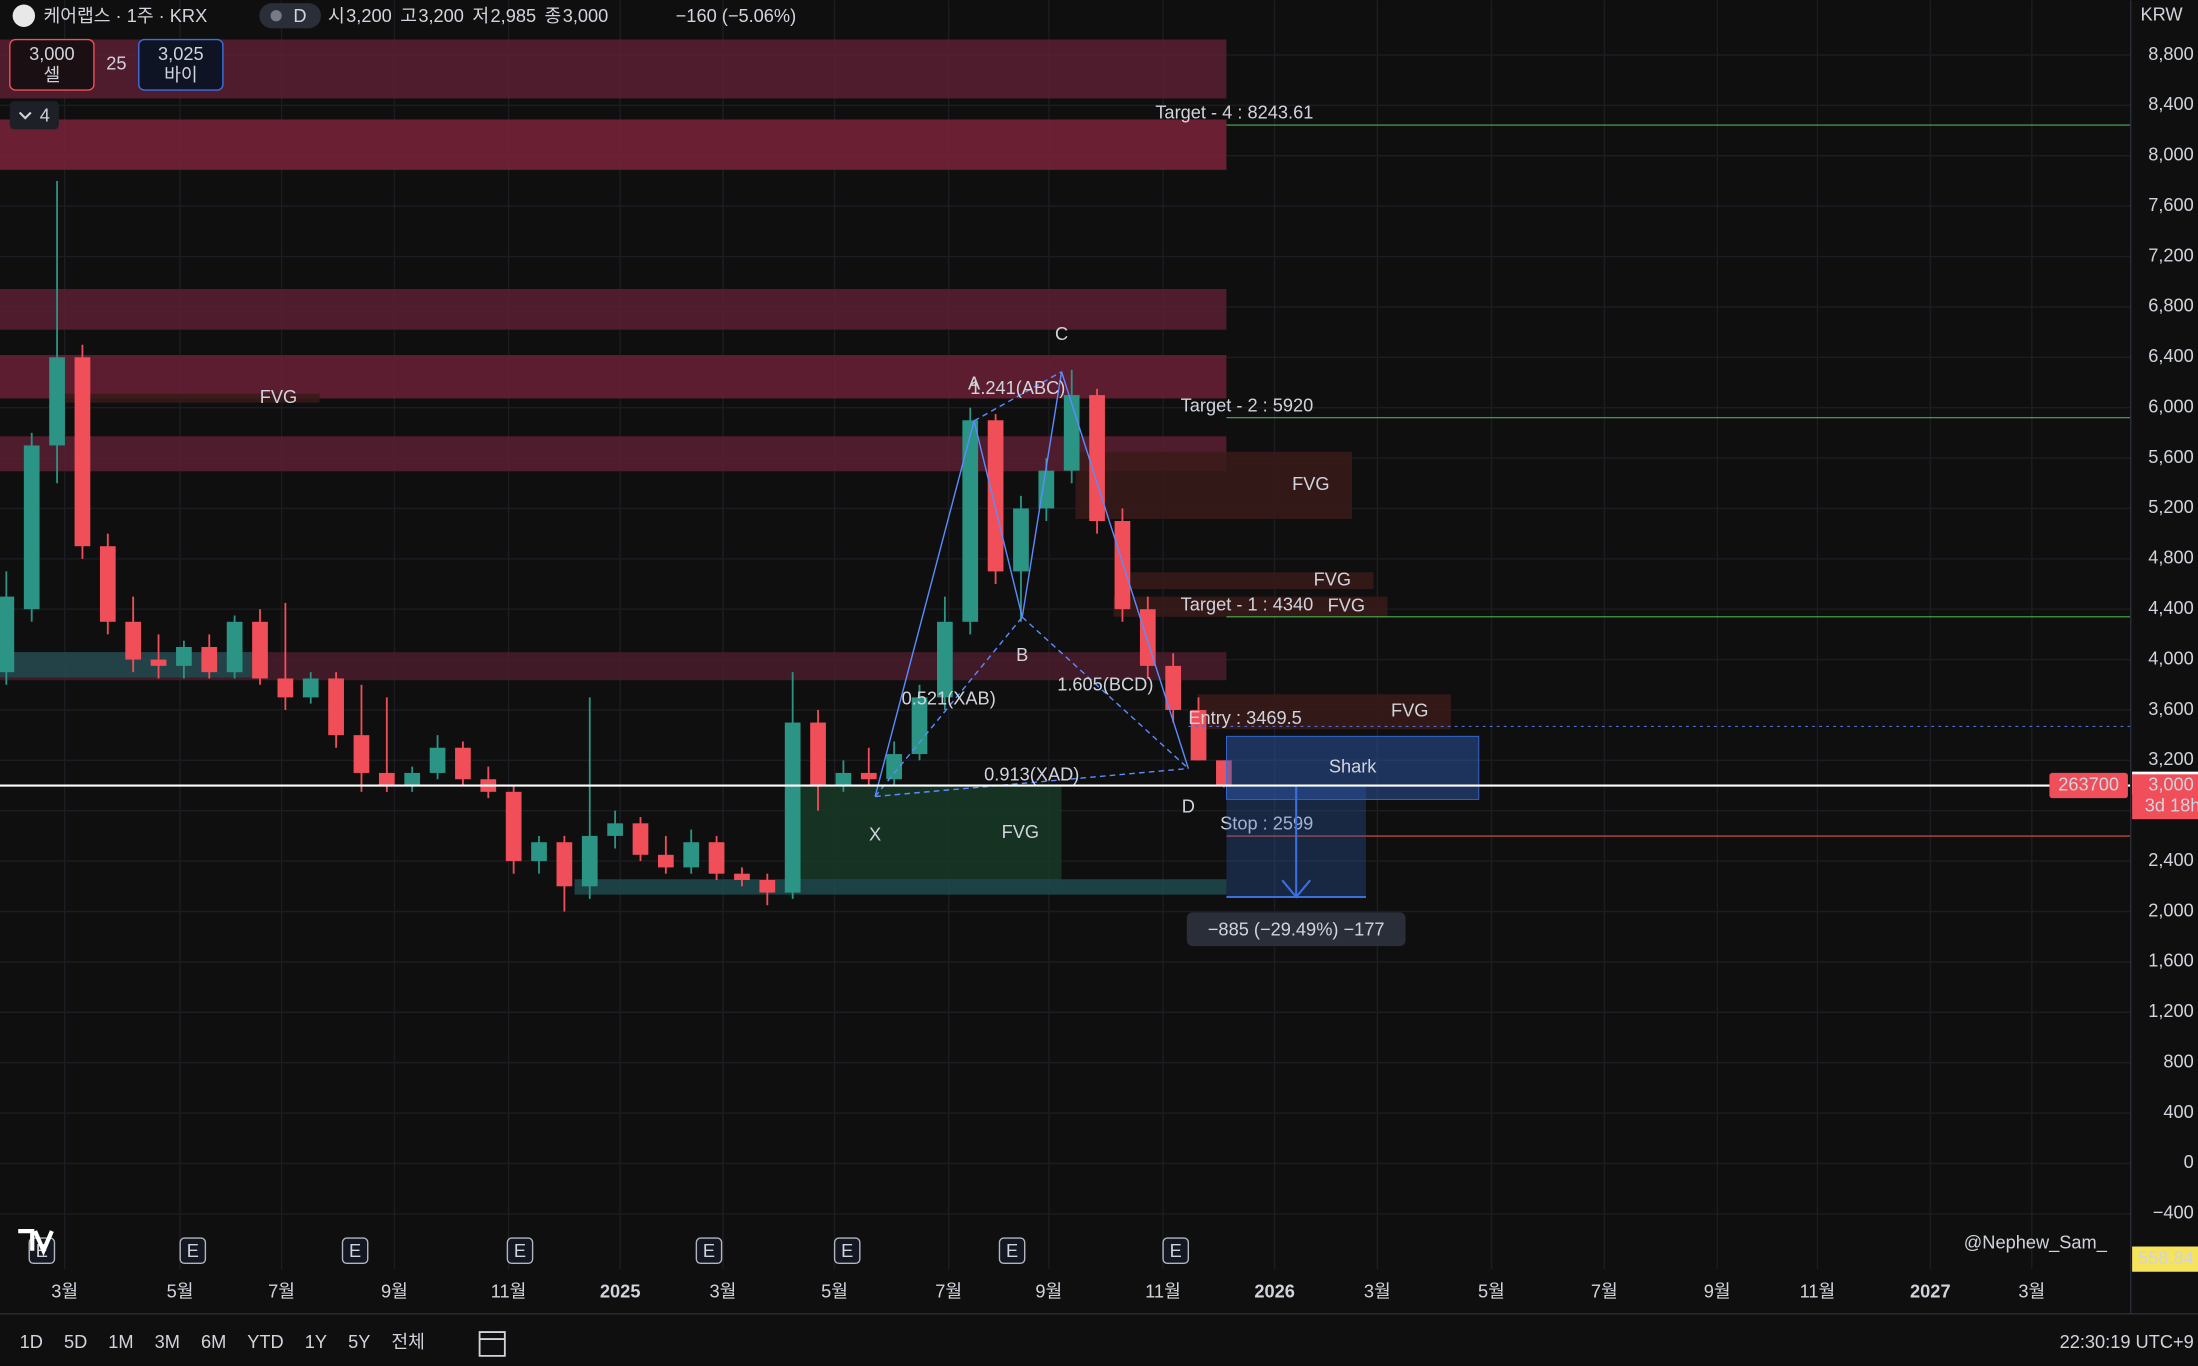 This screenshot has width=2198, height=1366. I want to click on ohlc-value: 2,985, so click(514, 16).